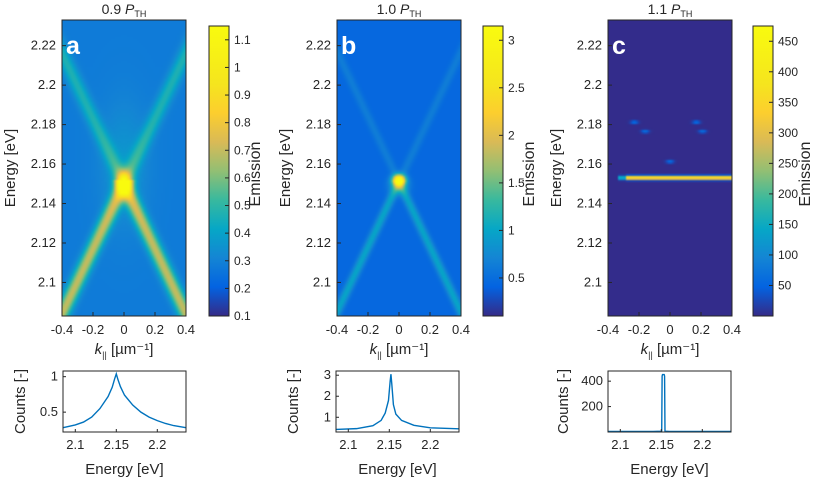  Describe the element at coordinates (701, 329) in the screenshot. I see `heatmap-c-xtick-label: 0.2` at that location.